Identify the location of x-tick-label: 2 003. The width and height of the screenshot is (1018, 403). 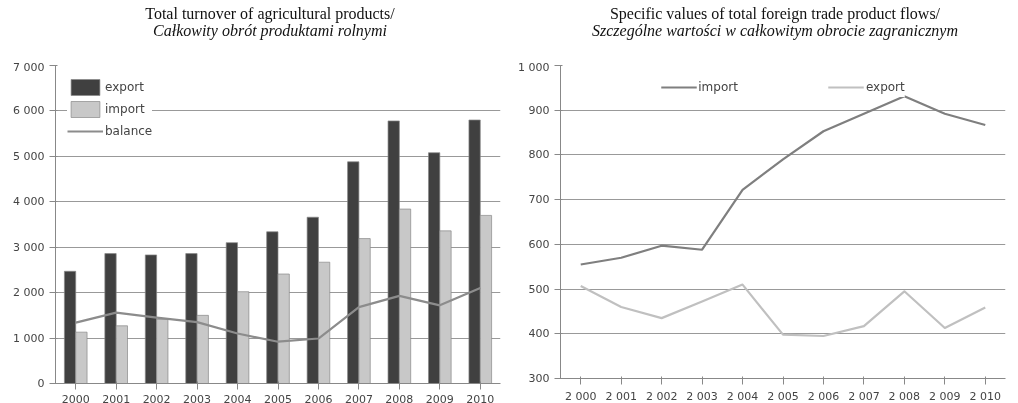
(702, 396).